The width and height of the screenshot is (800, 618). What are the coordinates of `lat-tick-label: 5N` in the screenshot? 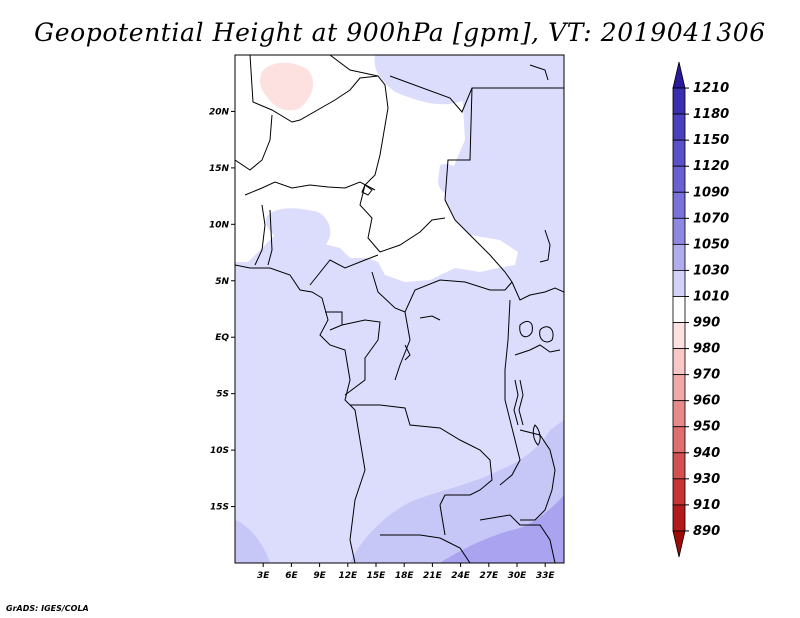 It's located at (222, 282).